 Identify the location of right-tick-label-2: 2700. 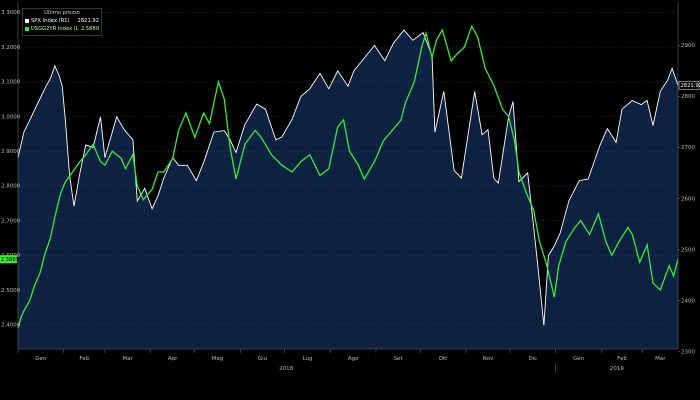
(688, 148).